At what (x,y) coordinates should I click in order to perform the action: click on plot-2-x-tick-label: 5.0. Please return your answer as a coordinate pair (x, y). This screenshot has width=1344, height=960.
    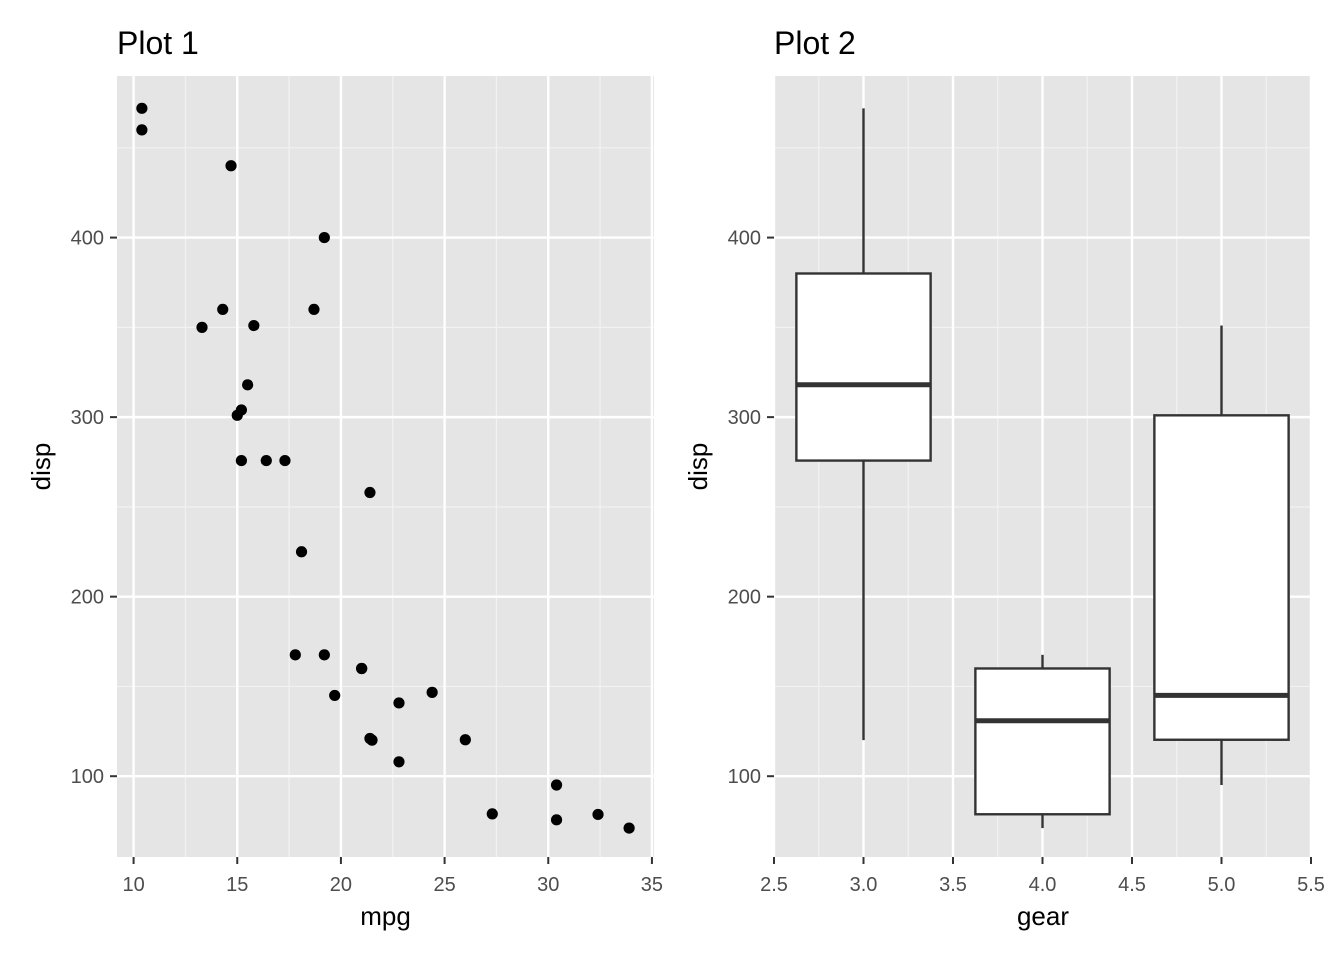
    Looking at the image, I should click on (1222, 885).